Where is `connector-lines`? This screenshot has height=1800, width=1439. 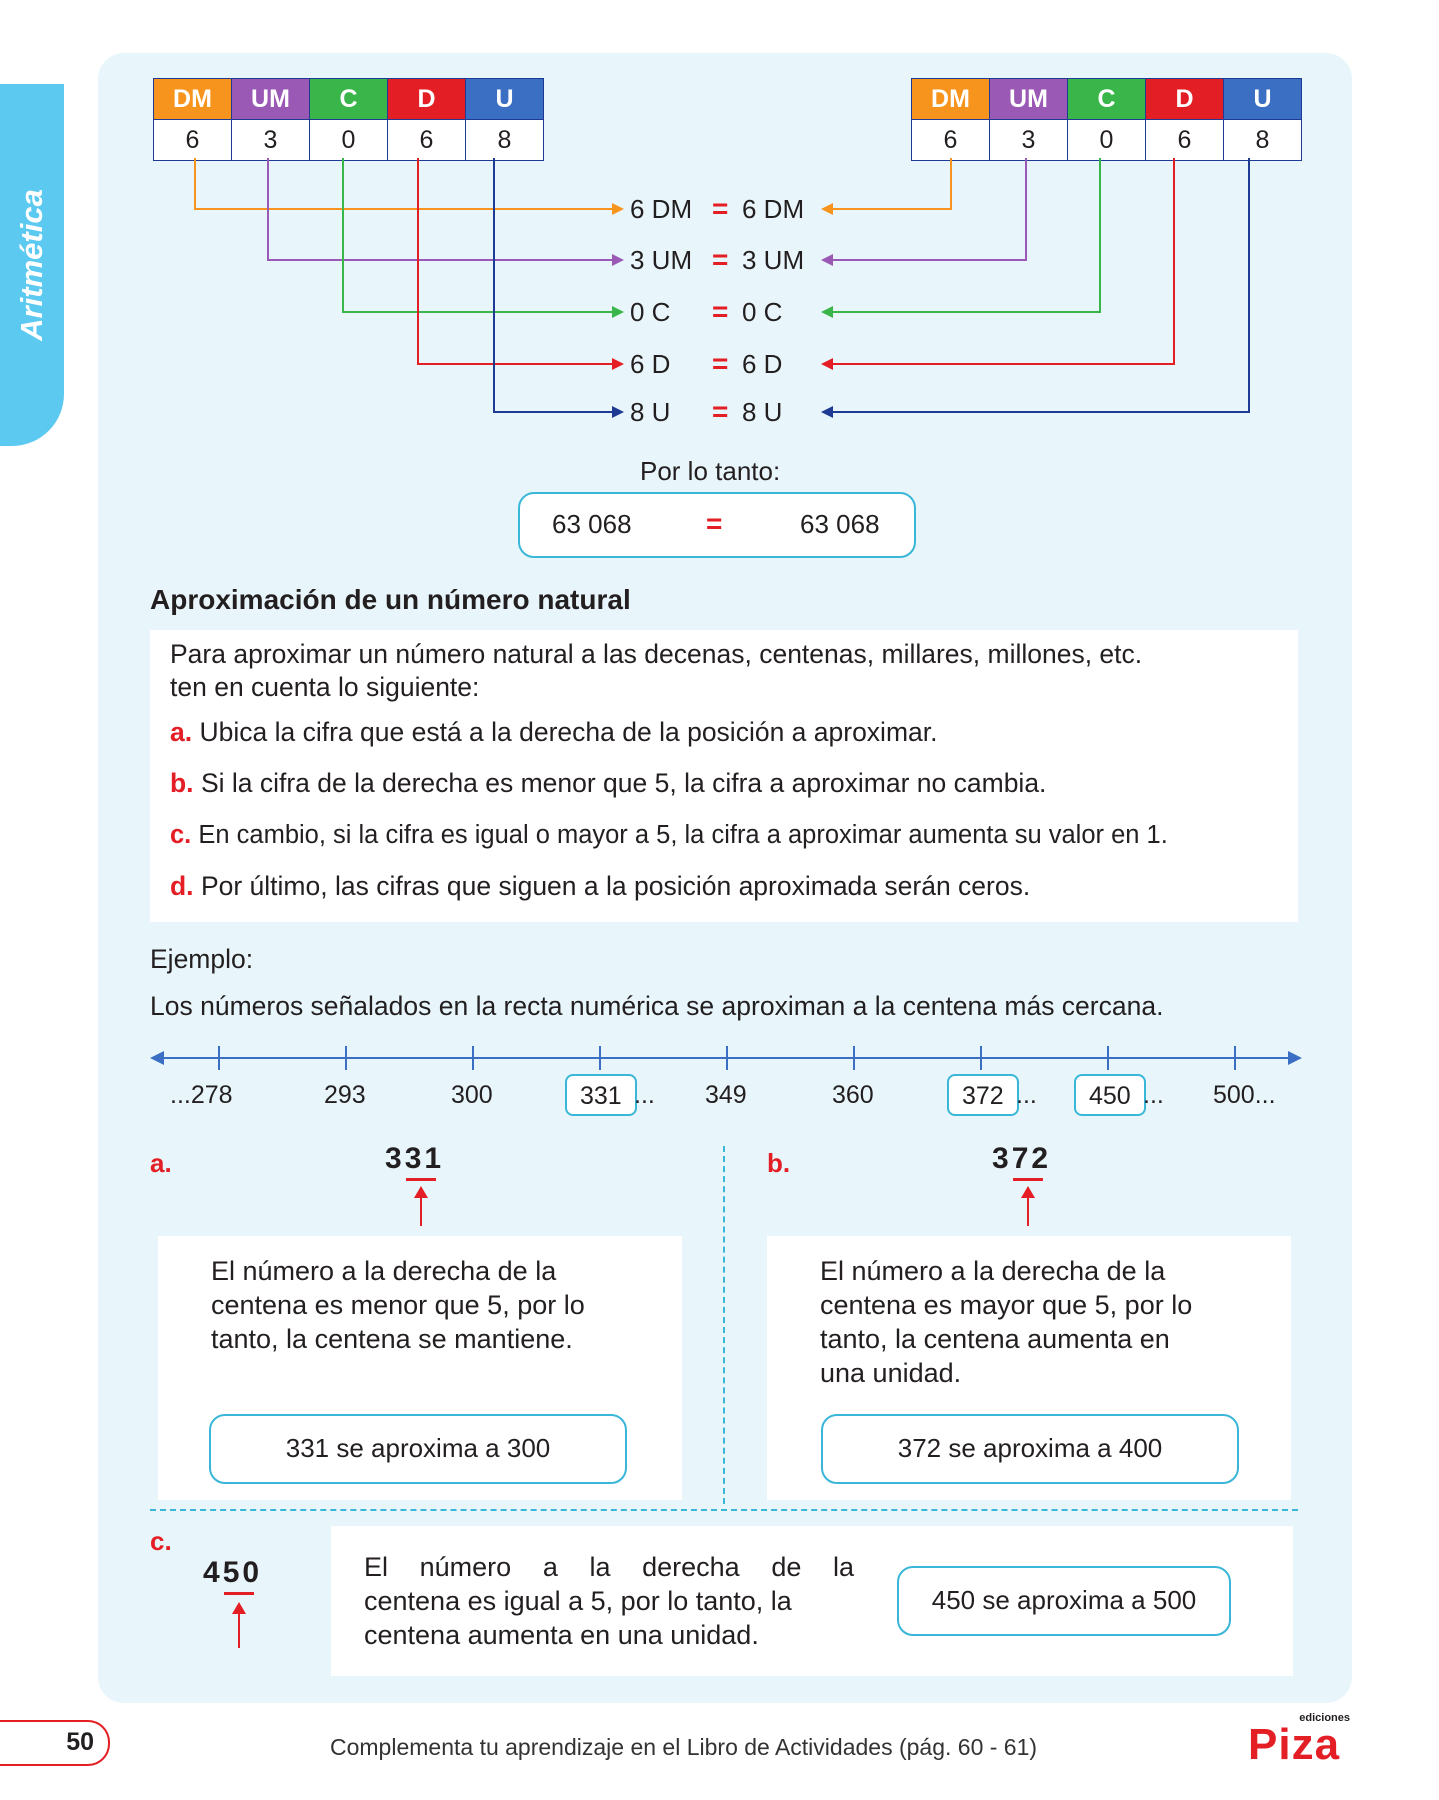
connector-lines is located at coordinates (722, 288).